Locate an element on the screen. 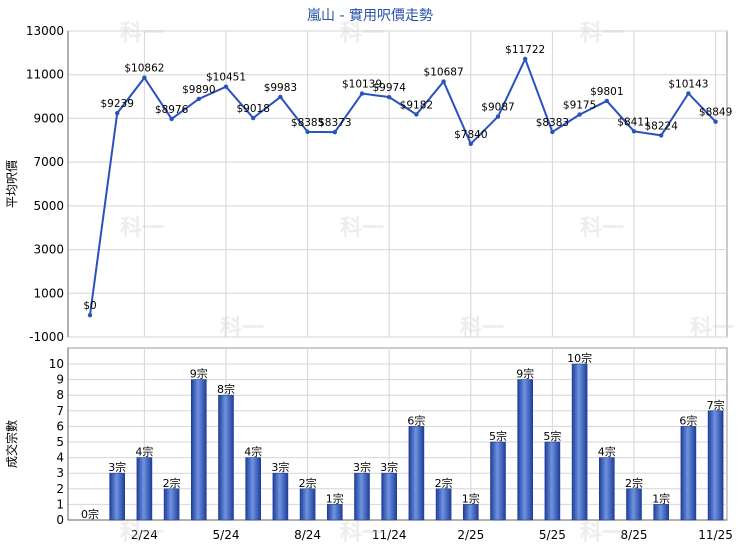  count-y-tick-label: 7 is located at coordinates (60, 411).